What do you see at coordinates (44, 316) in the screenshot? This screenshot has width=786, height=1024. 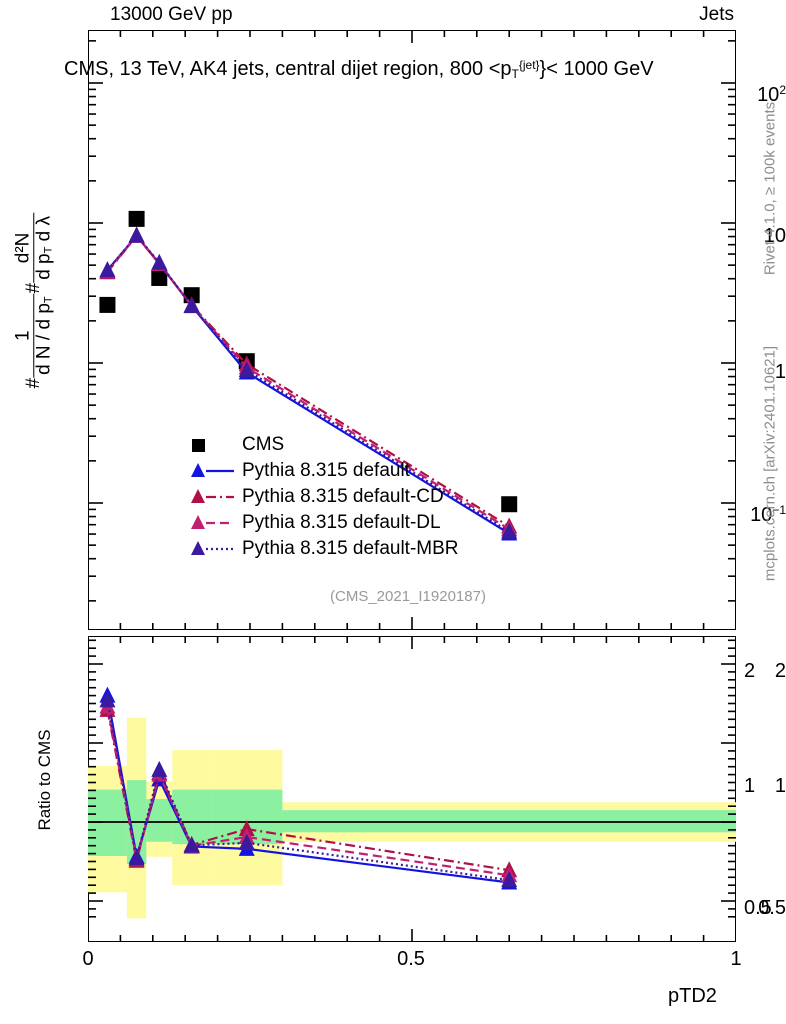 I see `ylabel-dpt: d p` at bounding box center [44, 316].